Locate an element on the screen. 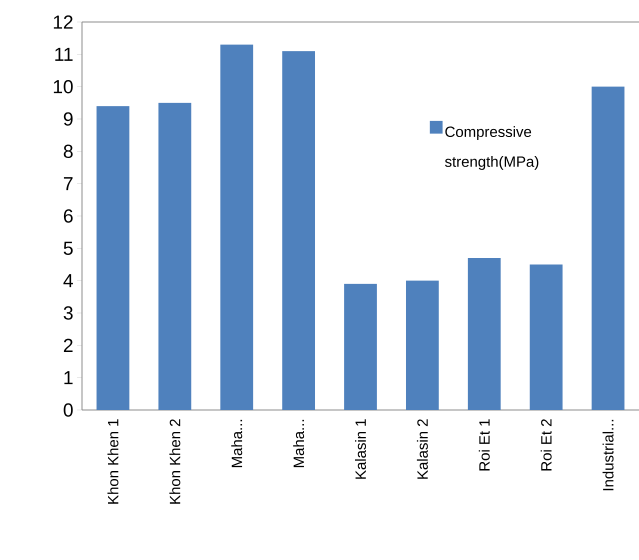 This screenshot has width=639, height=560. x-tick-label: Kalasin 1 is located at coordinates (360, 449).